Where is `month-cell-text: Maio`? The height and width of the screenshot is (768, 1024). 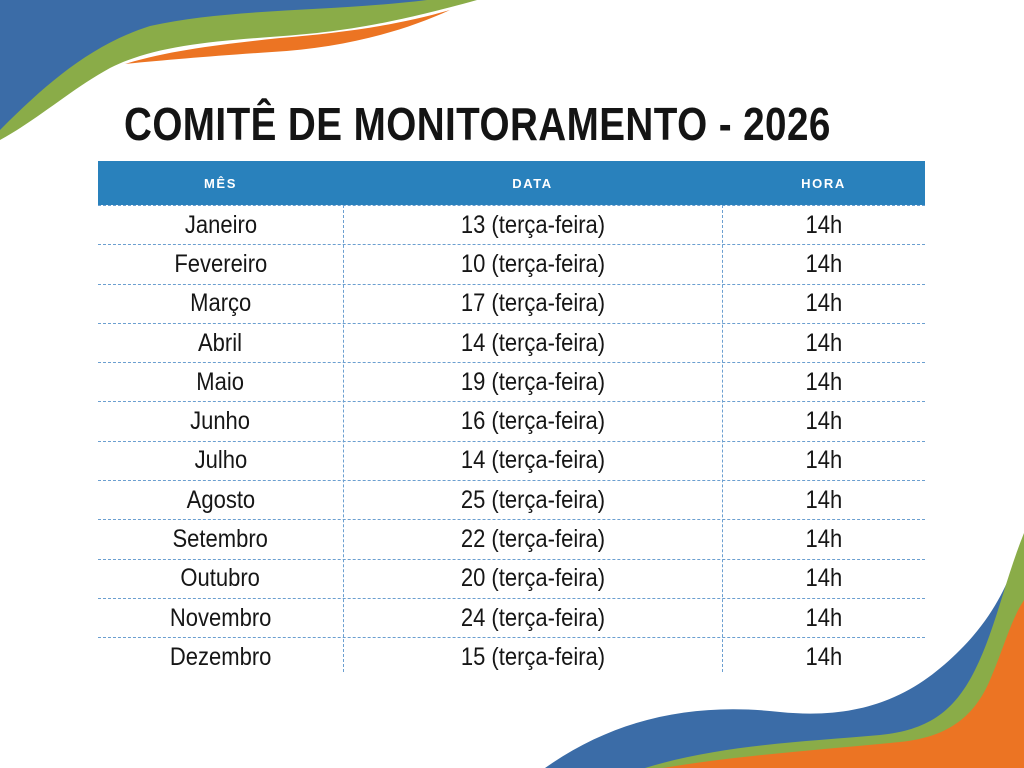 month-cell-text: Maio is located at coordinates (220, 381).